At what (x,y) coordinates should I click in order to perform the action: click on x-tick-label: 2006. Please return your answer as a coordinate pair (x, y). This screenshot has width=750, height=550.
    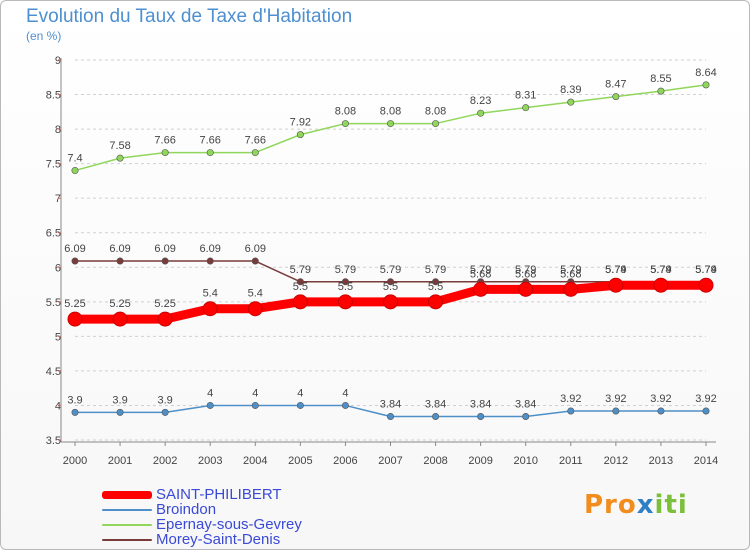
    Looking at the image, I should click on (345, 461).